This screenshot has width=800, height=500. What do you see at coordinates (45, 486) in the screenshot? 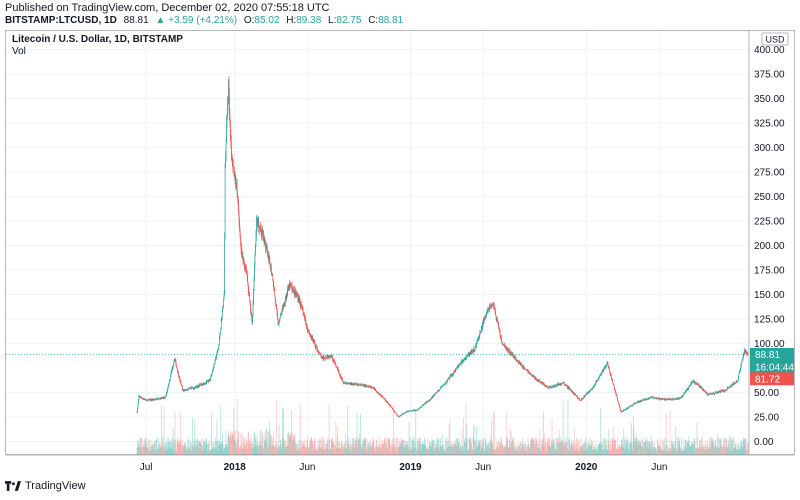
I see `footer-brand: TradingView` at bounding box center [45, 486].